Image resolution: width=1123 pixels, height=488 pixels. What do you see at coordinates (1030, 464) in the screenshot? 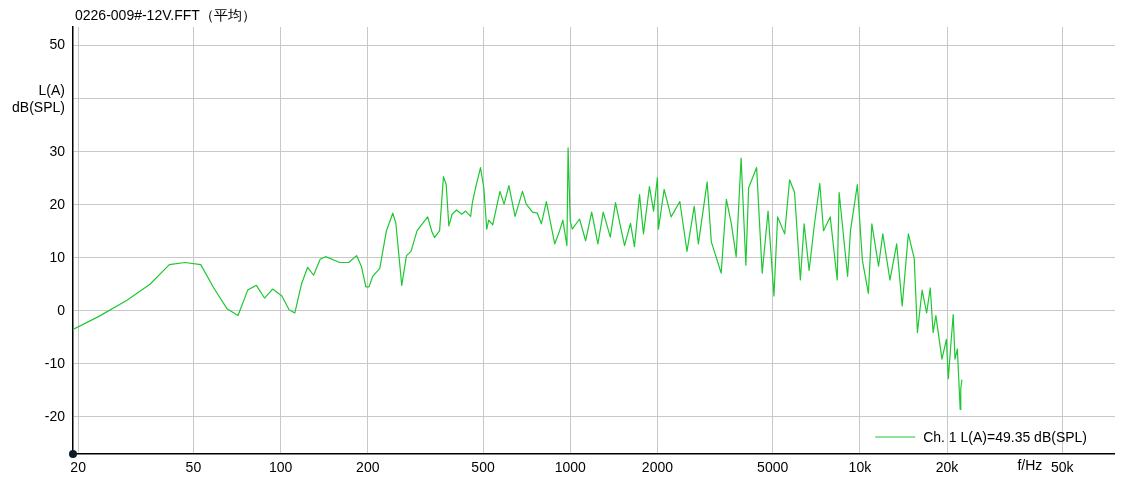
I see `x-axis-title: f/Hz` at bounding box center [1030, 464].